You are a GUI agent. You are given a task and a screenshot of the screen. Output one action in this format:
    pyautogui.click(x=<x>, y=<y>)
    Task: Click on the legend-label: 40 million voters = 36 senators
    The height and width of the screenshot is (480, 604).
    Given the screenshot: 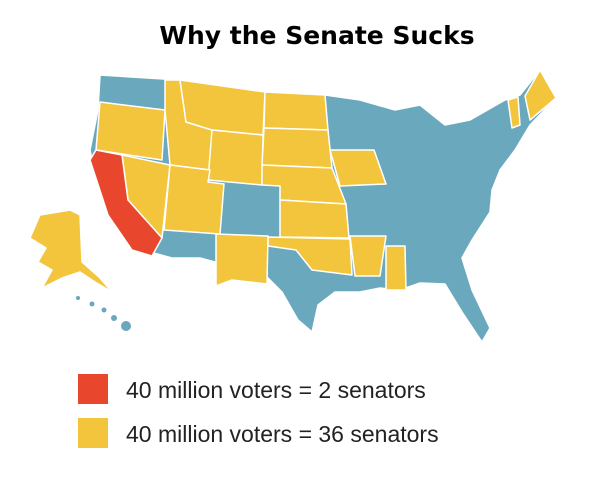 What is the action you would take?
    pyautogui.click(x=282, y=434)
    